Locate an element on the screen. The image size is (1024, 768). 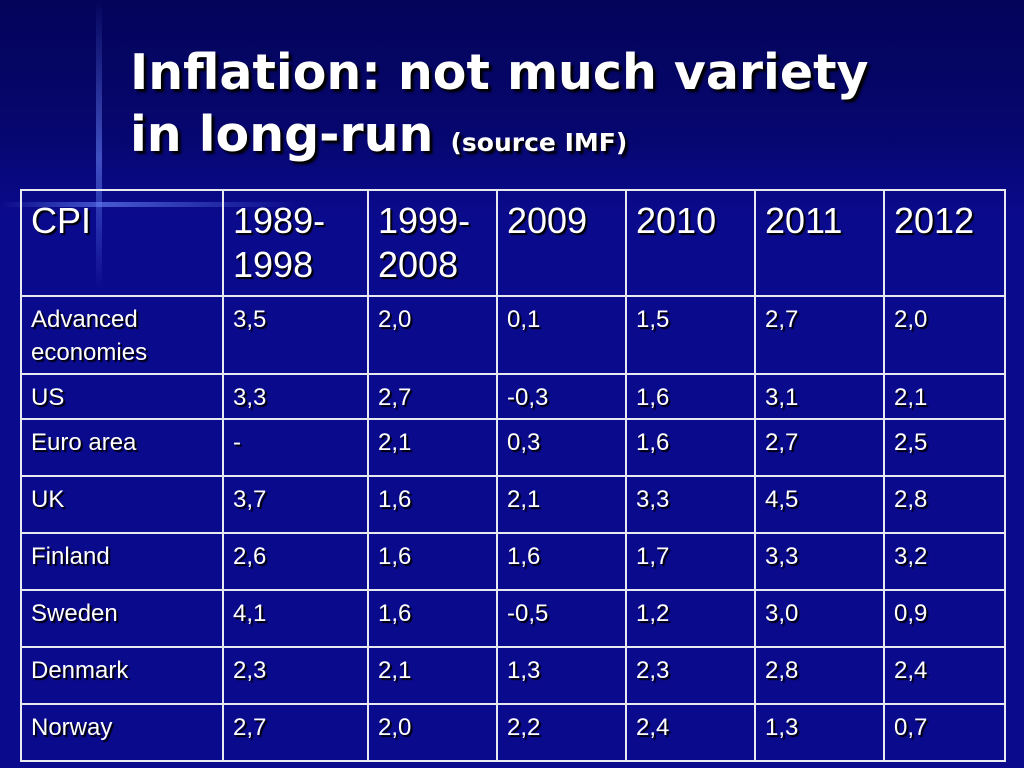
row-label: UK is located at coordinates (122, 504).